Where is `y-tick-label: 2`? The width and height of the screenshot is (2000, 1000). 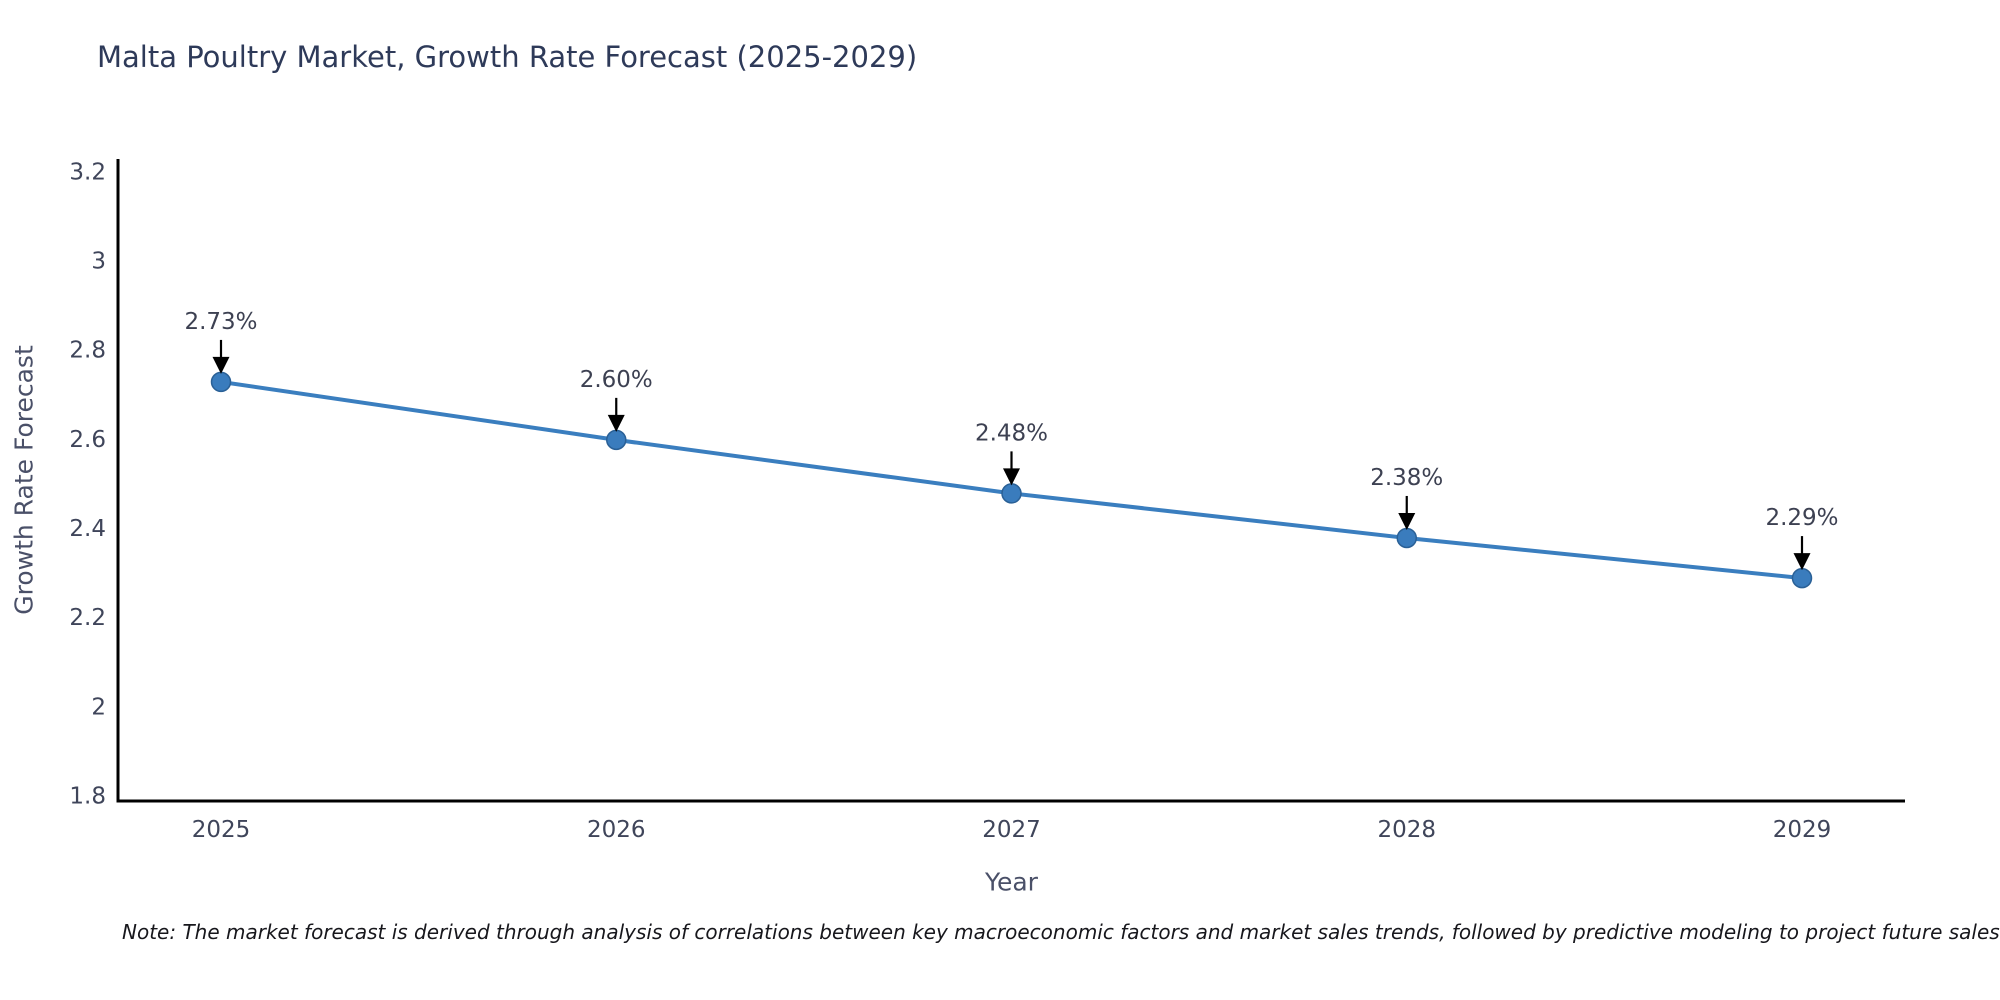
y-tick-label: 2 is located at coordinates (98, 707).